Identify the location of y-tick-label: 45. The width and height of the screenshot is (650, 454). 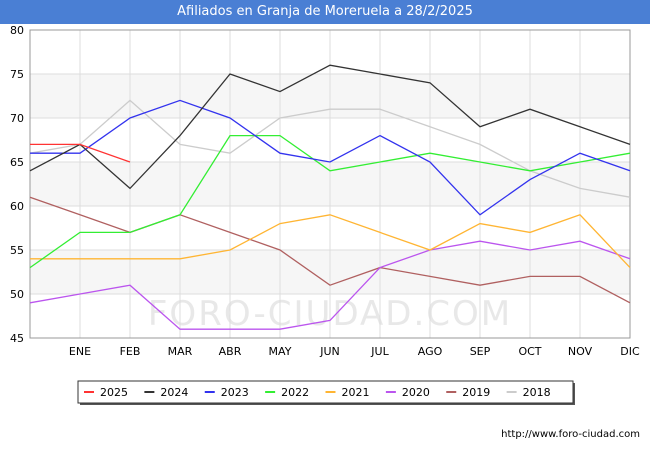
(17, 338).